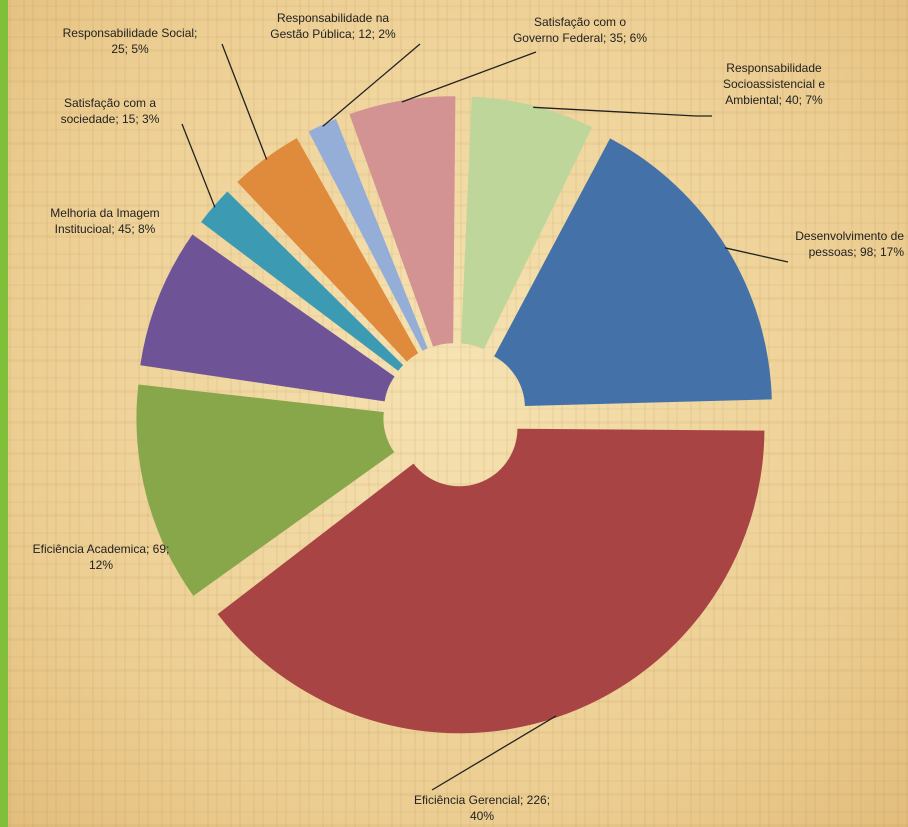  I want to click on pie-slice-satisfacao-sociedade, so click(302, 281).